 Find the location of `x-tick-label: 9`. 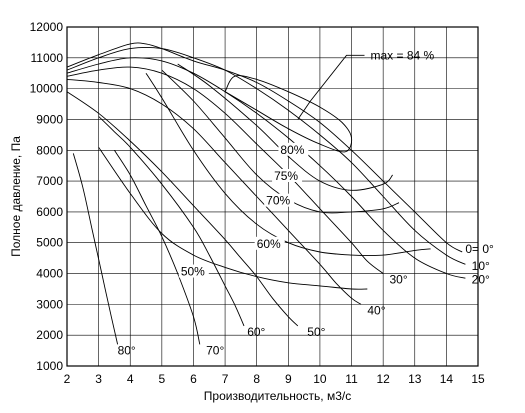

x-tick-label: 9 is located at coordinates (288, 379).